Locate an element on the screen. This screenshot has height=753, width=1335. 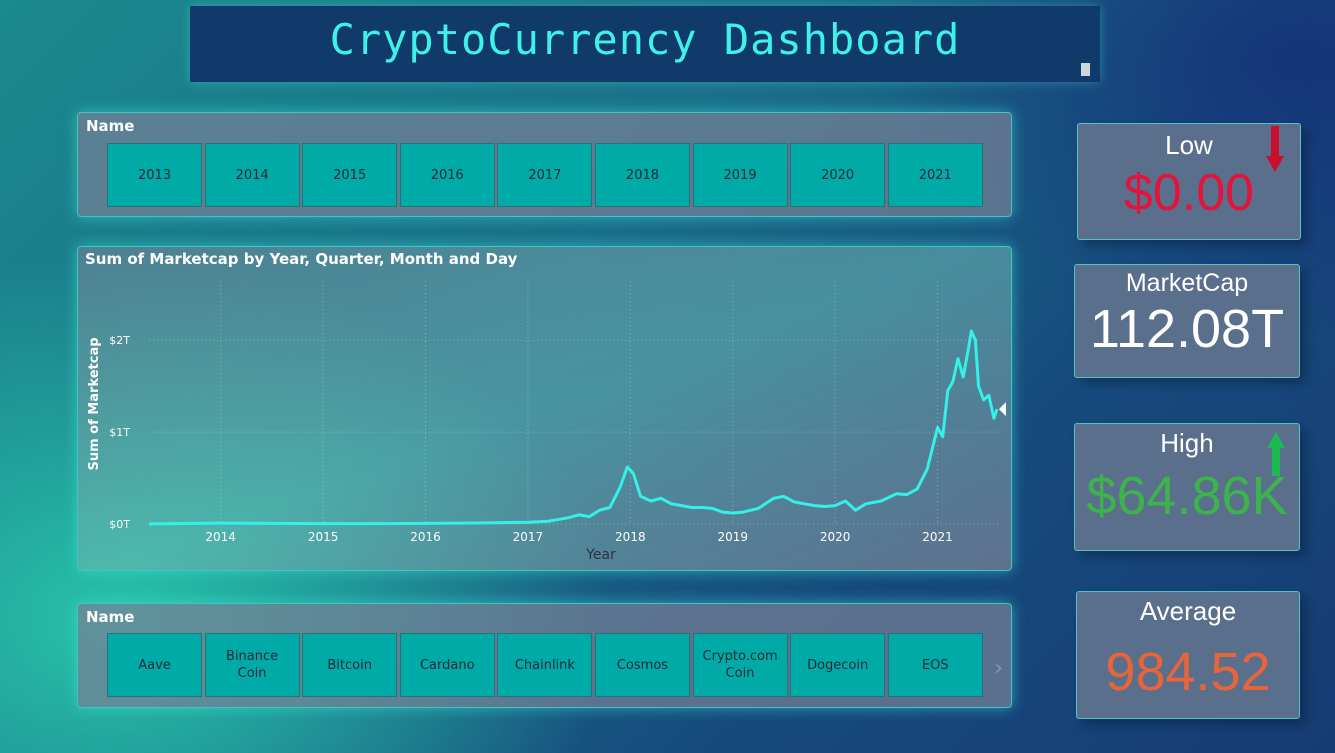
coin-button-cardano: Cardano is located at coordinates (447, 665).